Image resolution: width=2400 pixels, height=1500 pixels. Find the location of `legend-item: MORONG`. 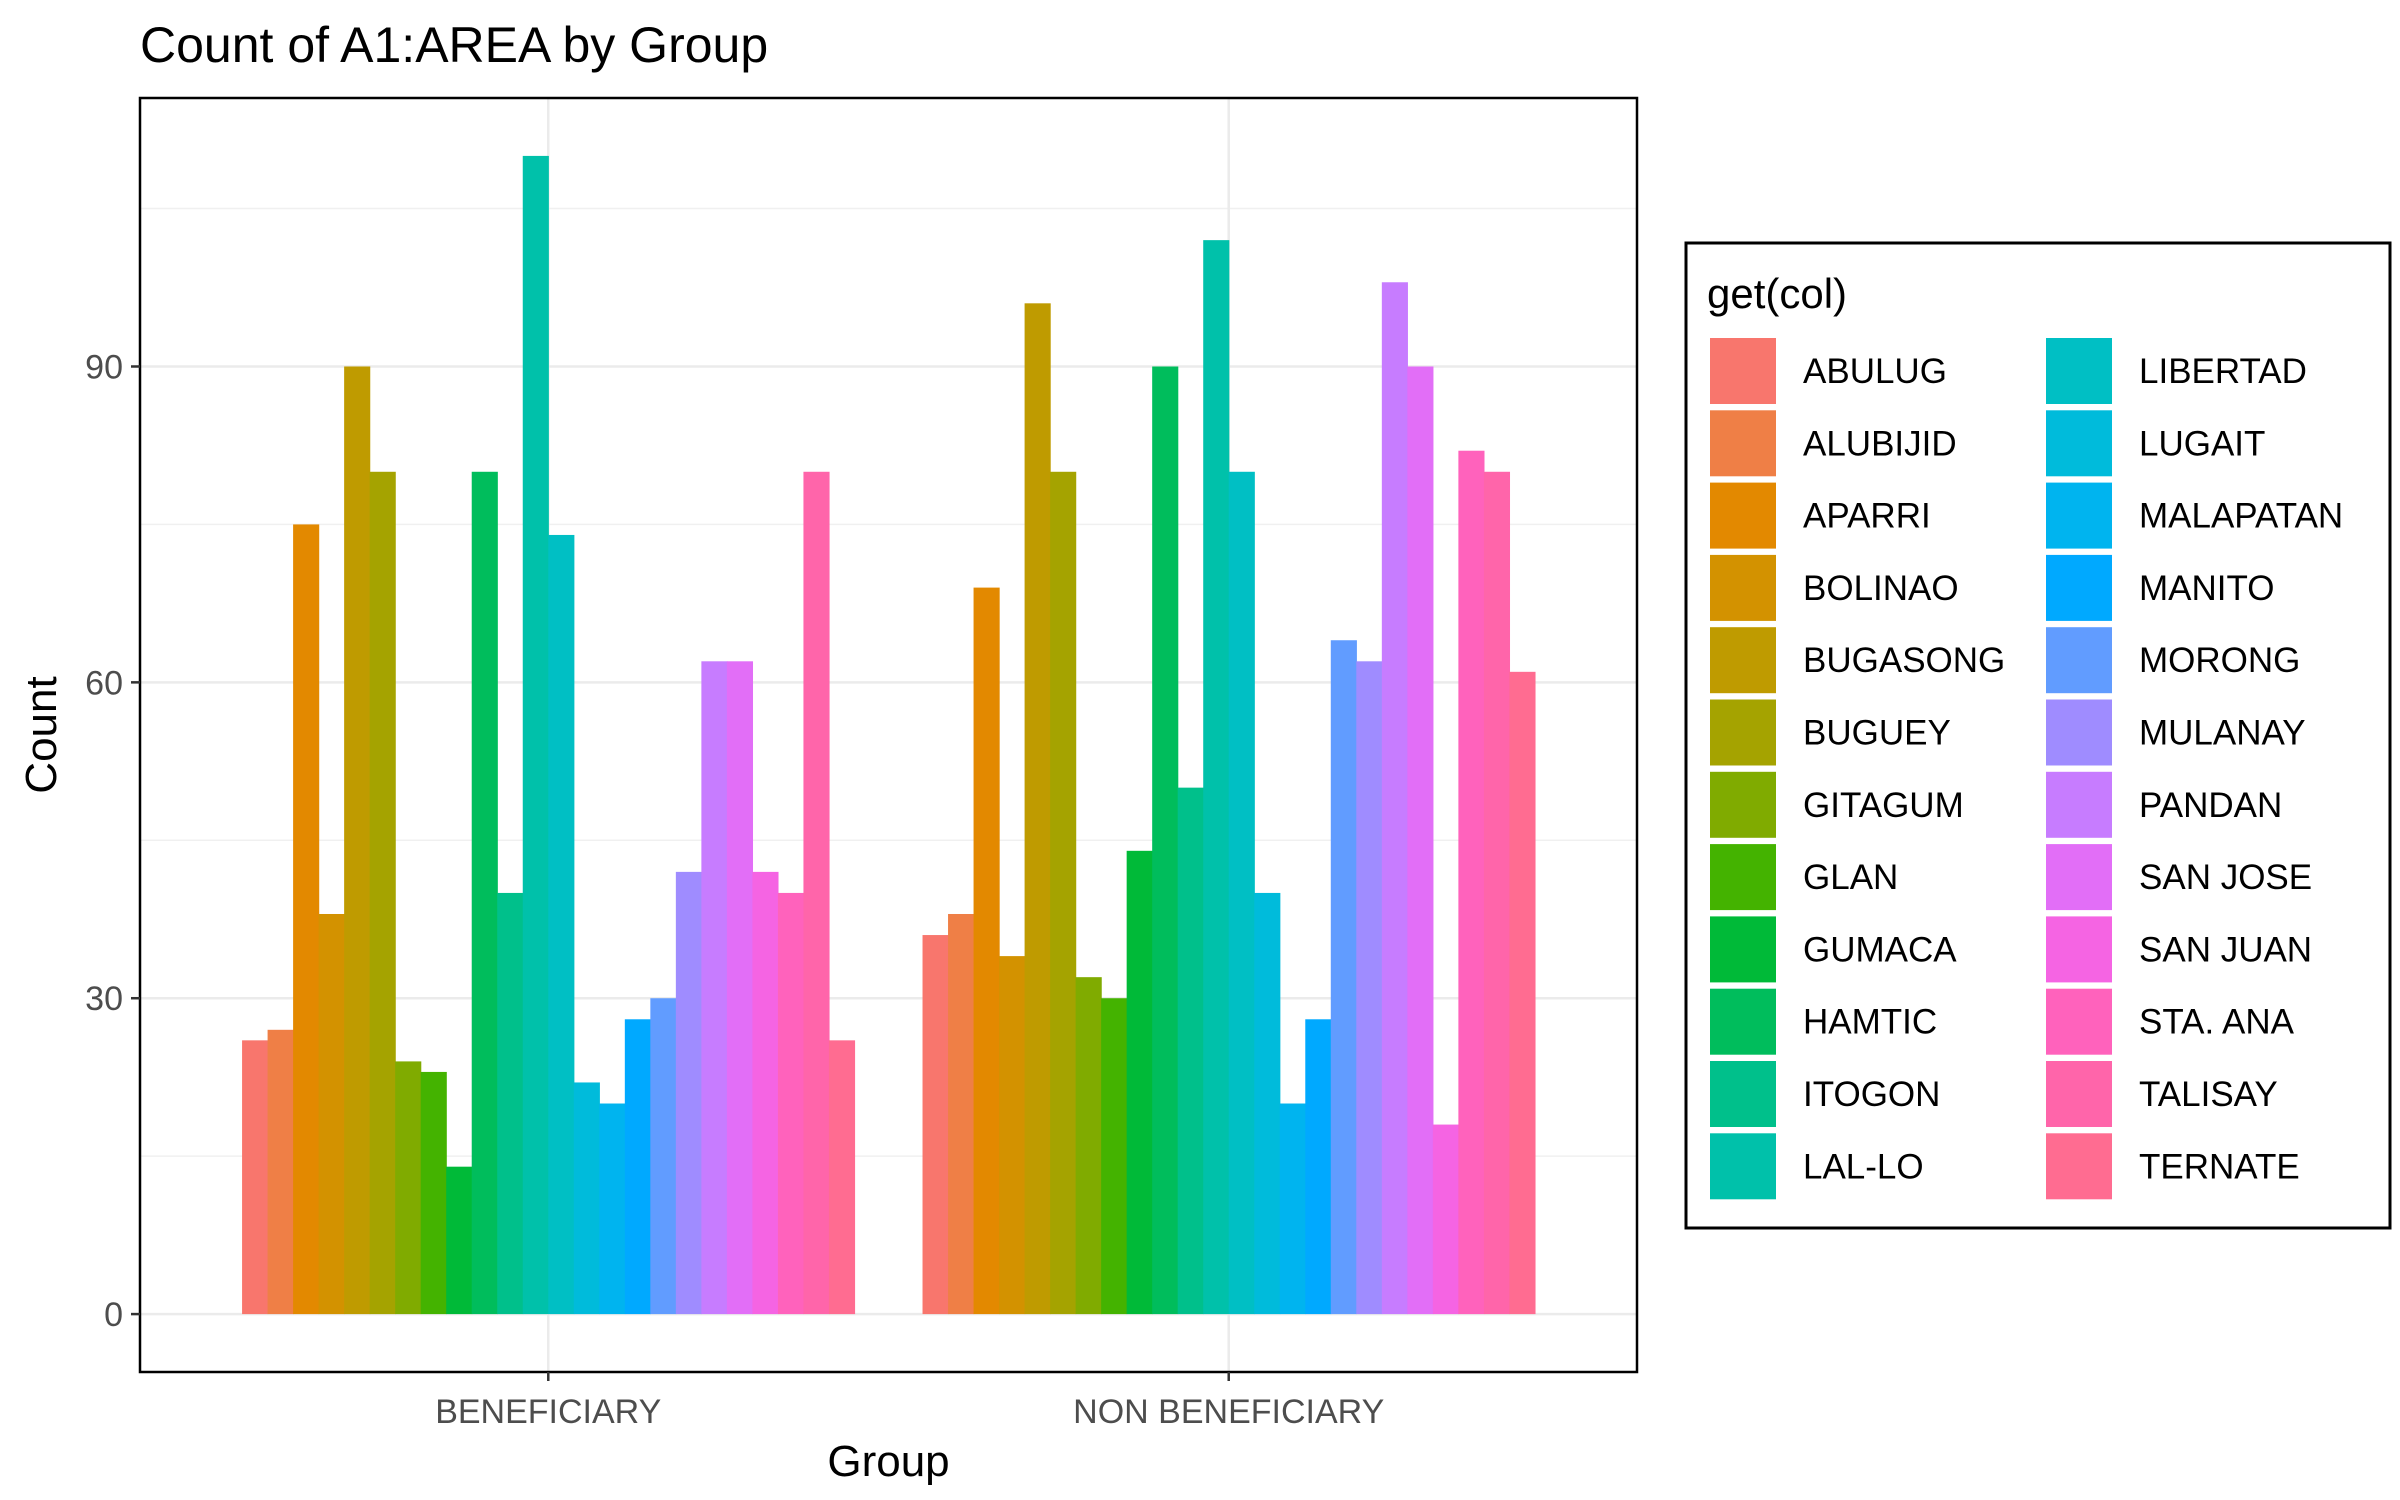

legend-item: MORONG is located at coordinates (2173, 660).